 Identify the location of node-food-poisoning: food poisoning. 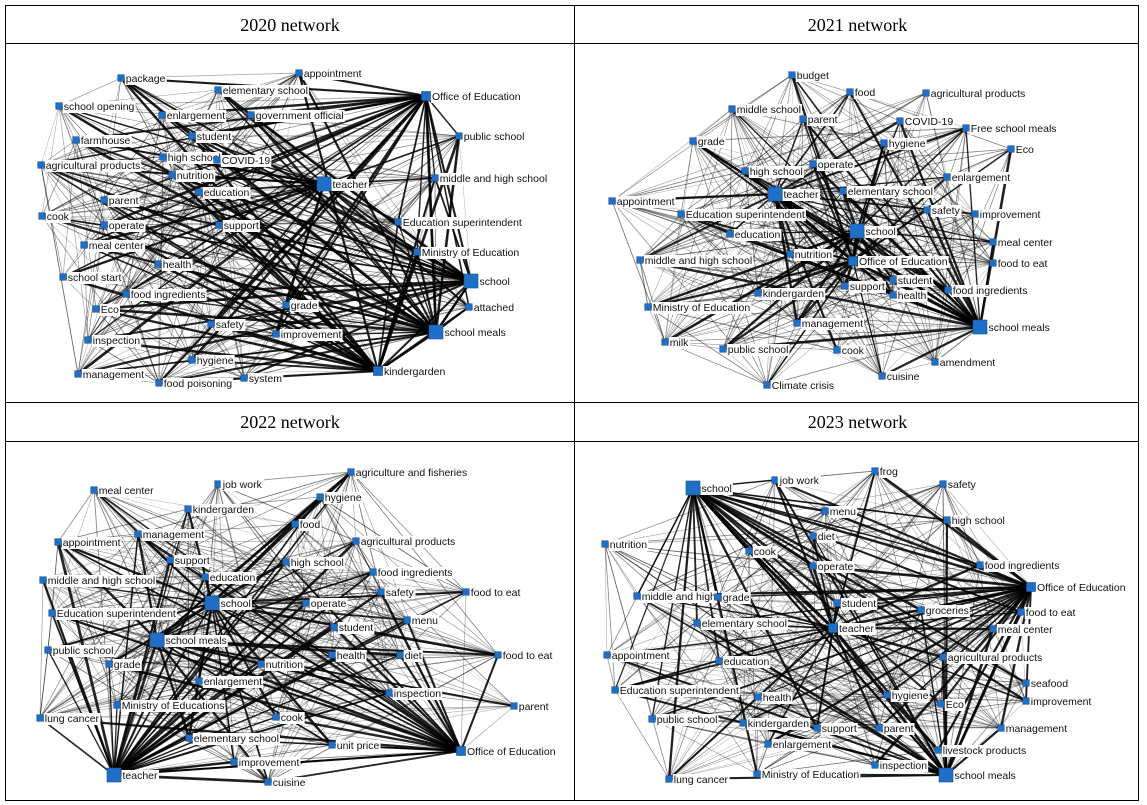
(194, 384).